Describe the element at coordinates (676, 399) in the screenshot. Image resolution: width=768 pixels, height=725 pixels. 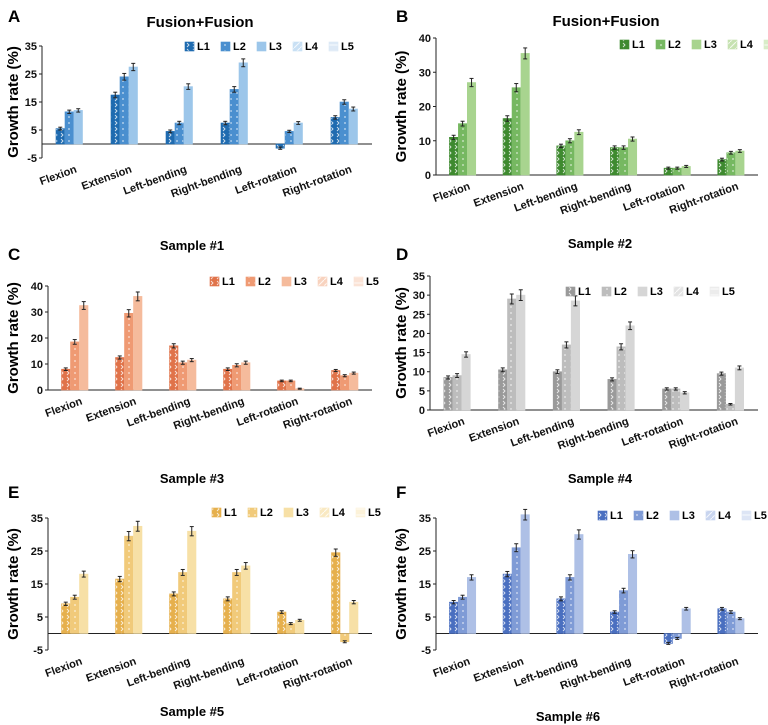
I see `bar-l2-left-rotation` at that location.